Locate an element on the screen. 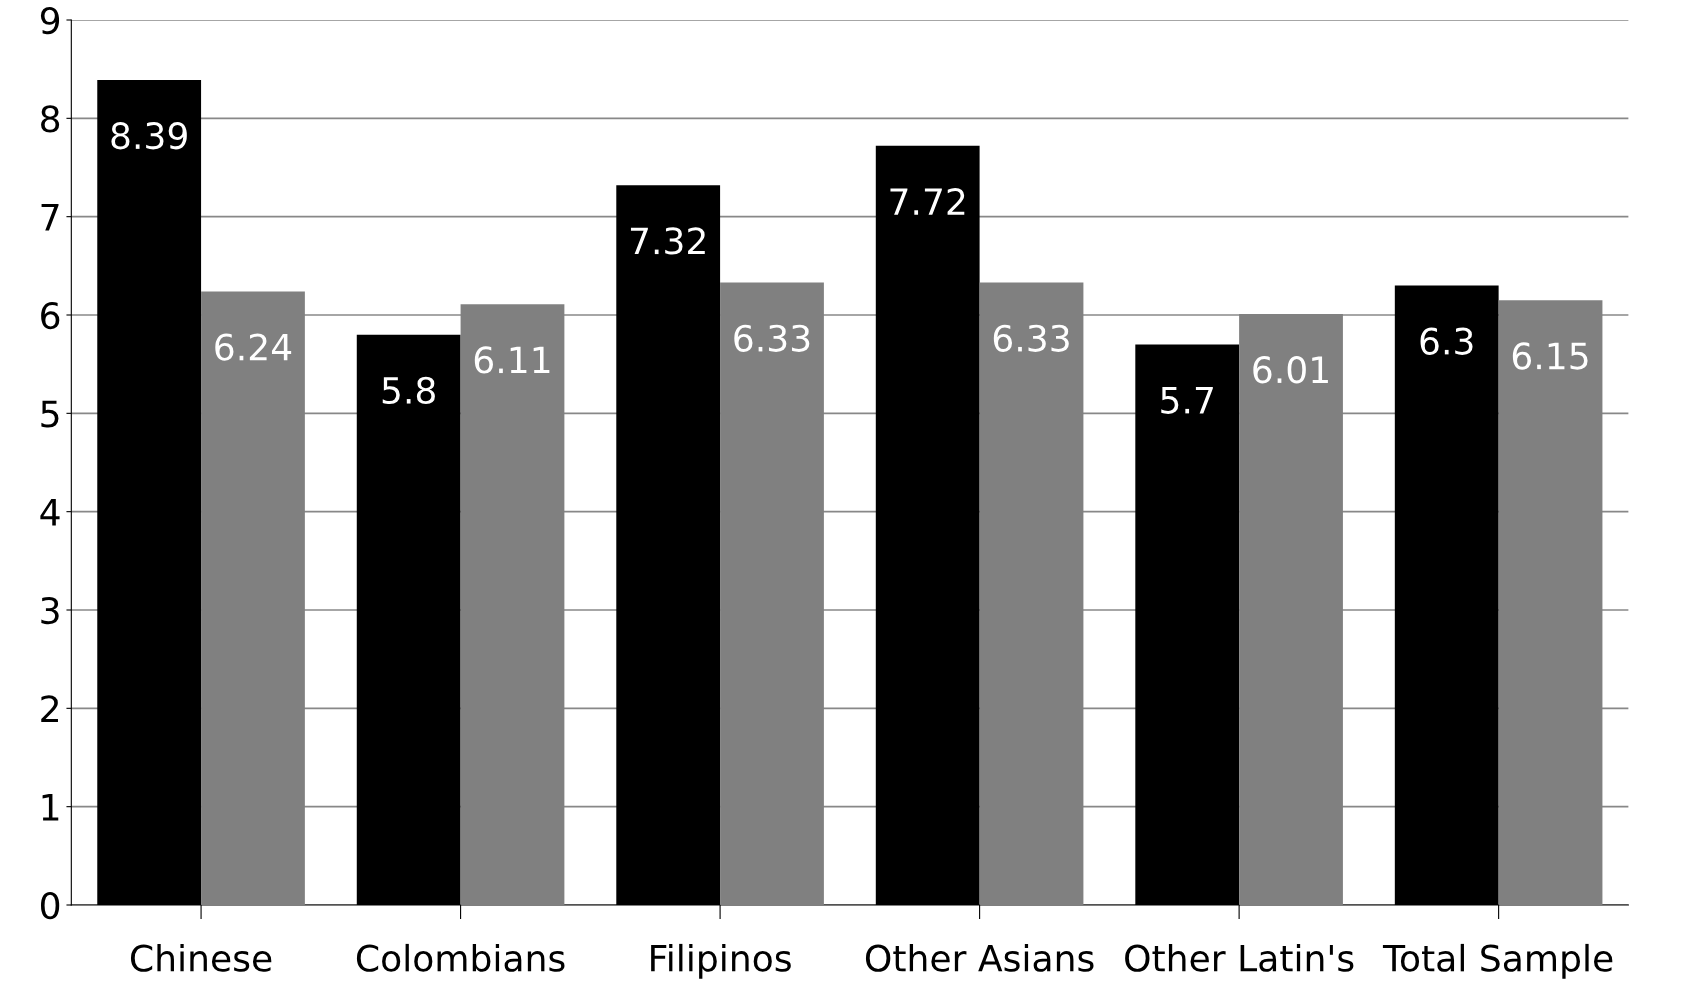 Image resolution: width=1698 pixels, height=1000 pixels. data-label: 6.24 is located at coordinates (253, 347).